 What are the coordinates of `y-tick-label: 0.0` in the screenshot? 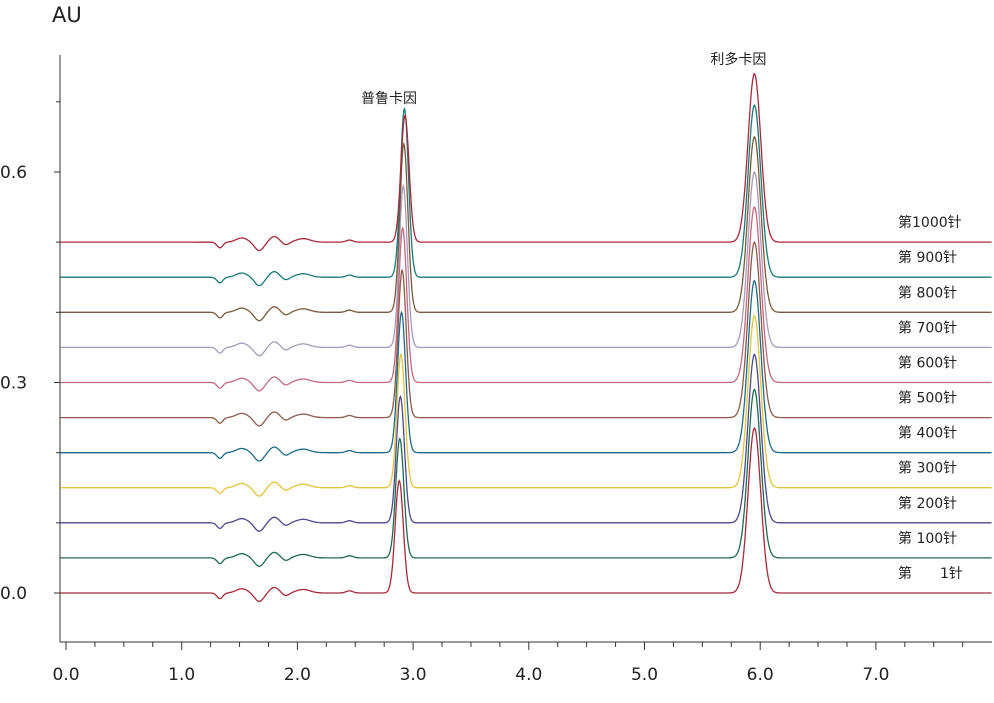 It's located at (13, 594).